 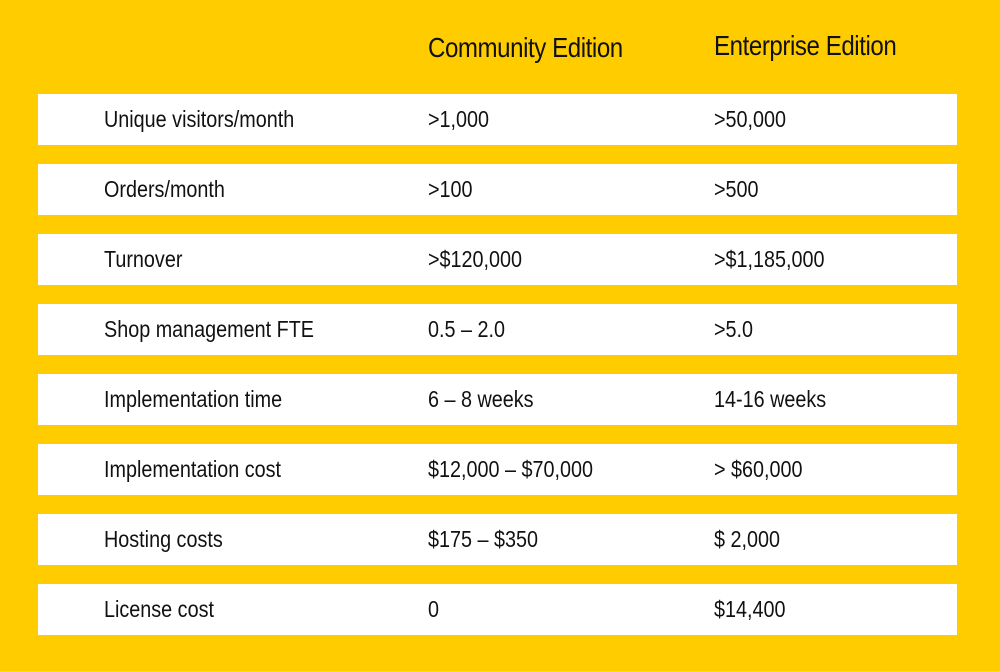 I want to click on table-row: Orders/month >100 >500, so click(x=497, y=189).